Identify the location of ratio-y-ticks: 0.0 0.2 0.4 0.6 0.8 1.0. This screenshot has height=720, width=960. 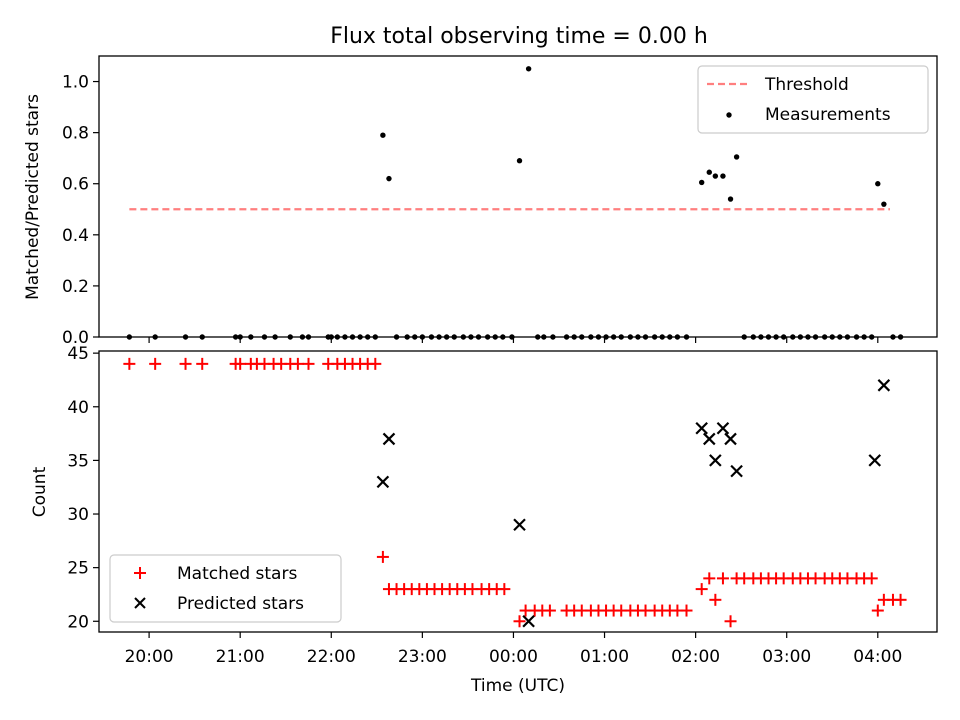
(80, 210).